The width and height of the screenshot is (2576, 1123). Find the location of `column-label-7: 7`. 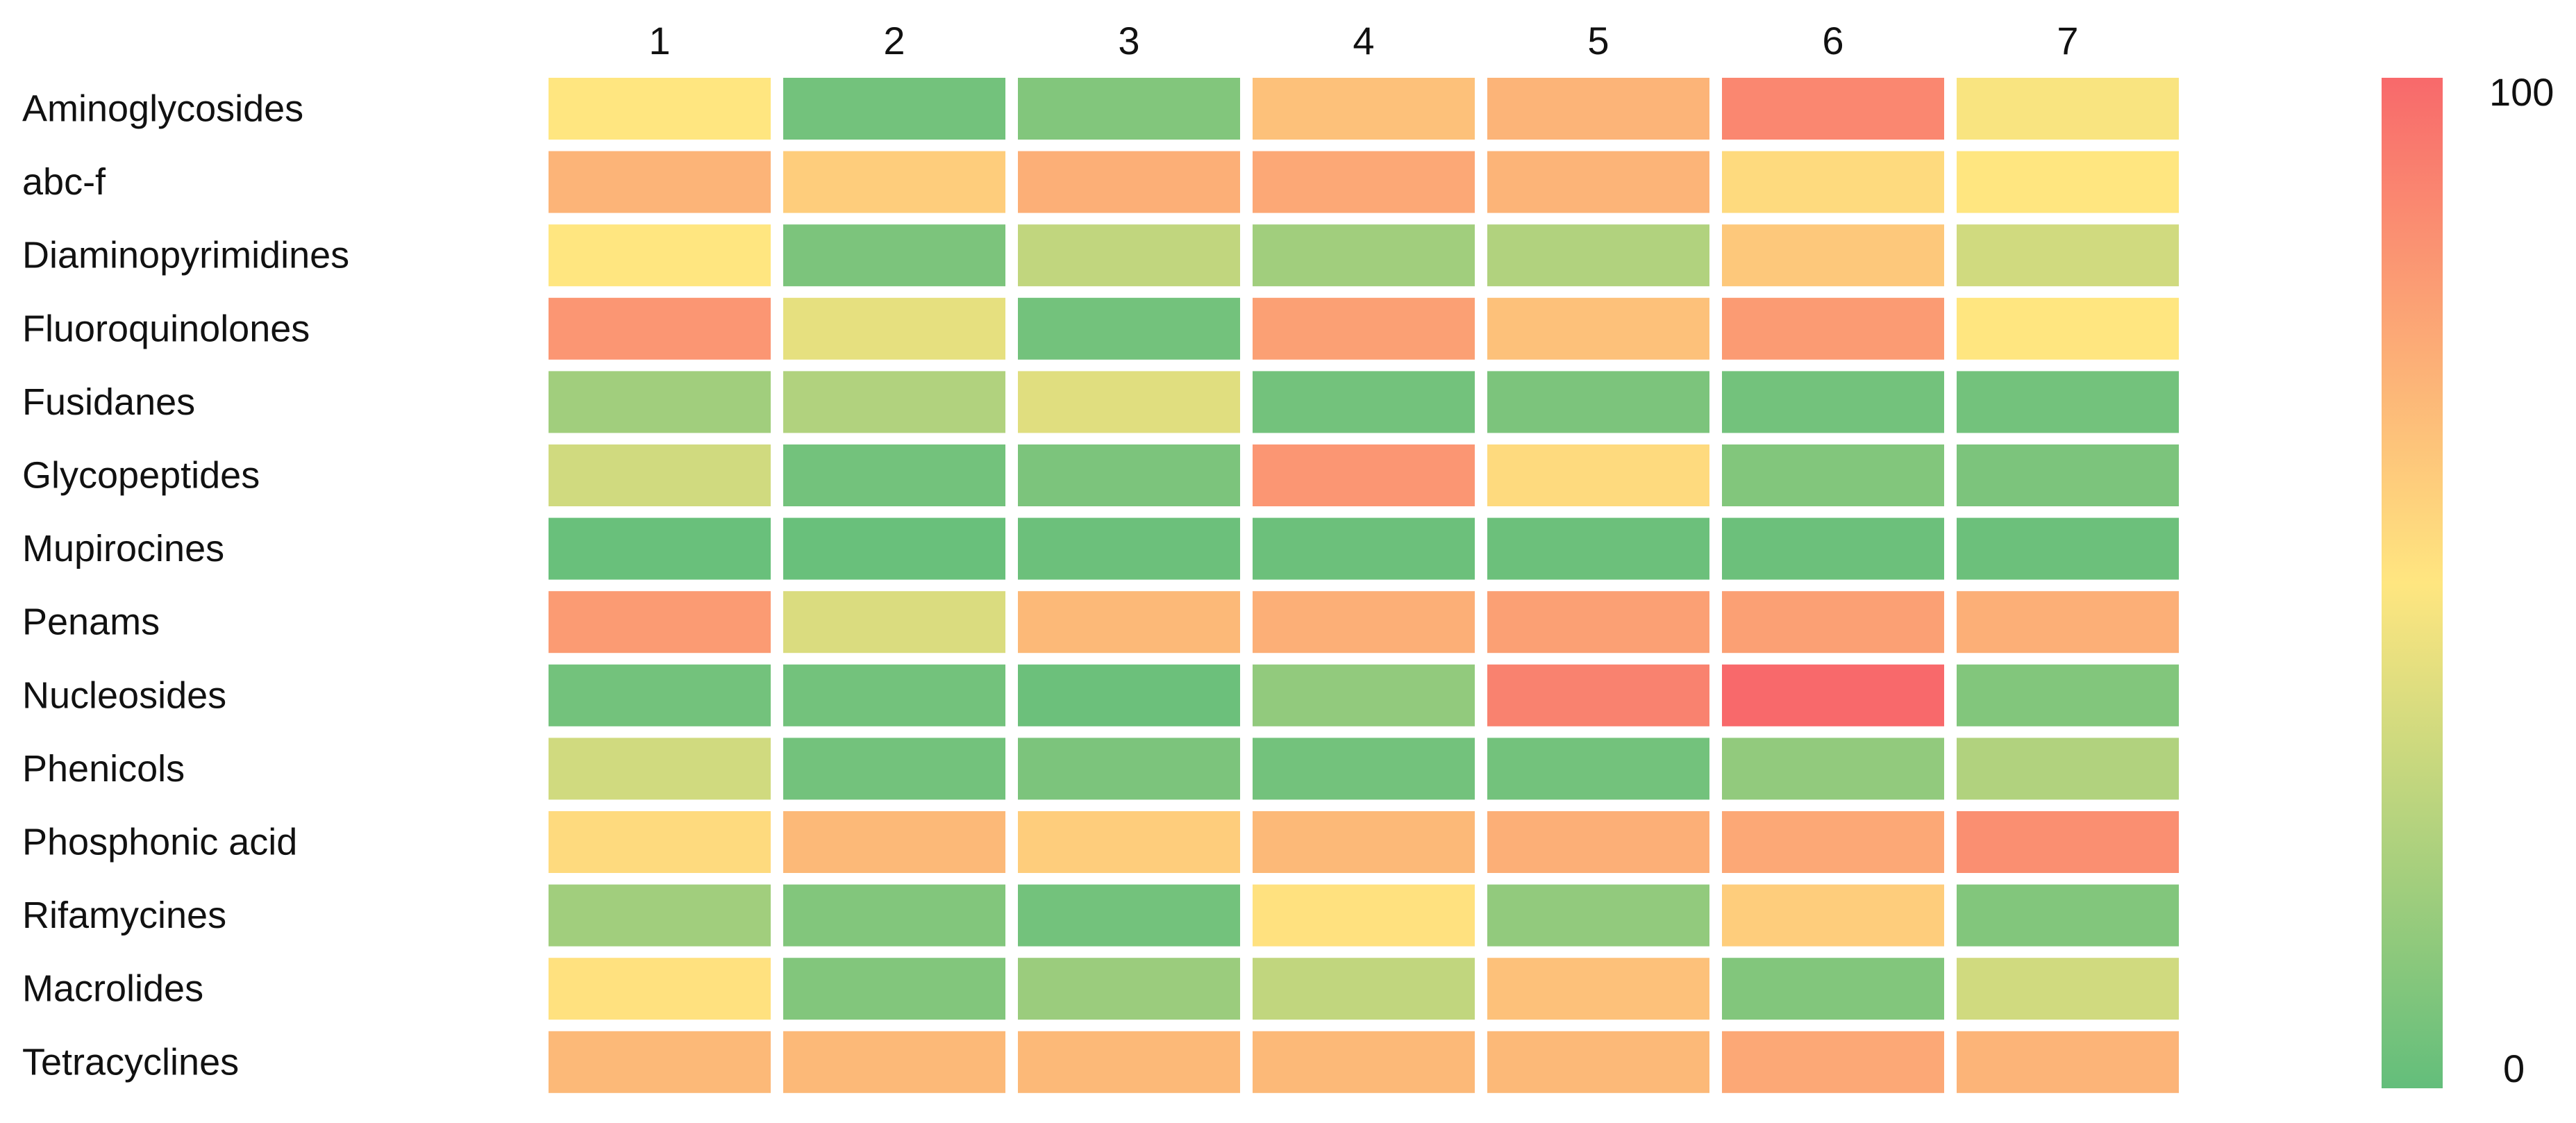

column-label-7: 7 is located at coordinates (2067, 41).